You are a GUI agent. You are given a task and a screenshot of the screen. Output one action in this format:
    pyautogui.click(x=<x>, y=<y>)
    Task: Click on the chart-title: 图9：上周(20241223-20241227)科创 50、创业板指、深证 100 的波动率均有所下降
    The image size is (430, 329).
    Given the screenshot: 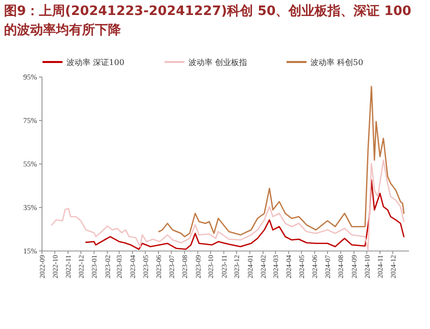 What is the action you would take?
    pyautogui.click(x=208, y=21)
    